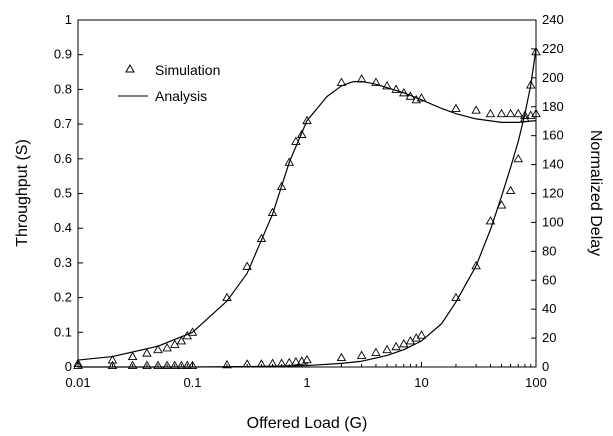 The width and height of the screenshot is (613, 436). Describe the element at coordinates (553, 48) in the screenshot. I see `y-right-tick-label: 220` at that location.